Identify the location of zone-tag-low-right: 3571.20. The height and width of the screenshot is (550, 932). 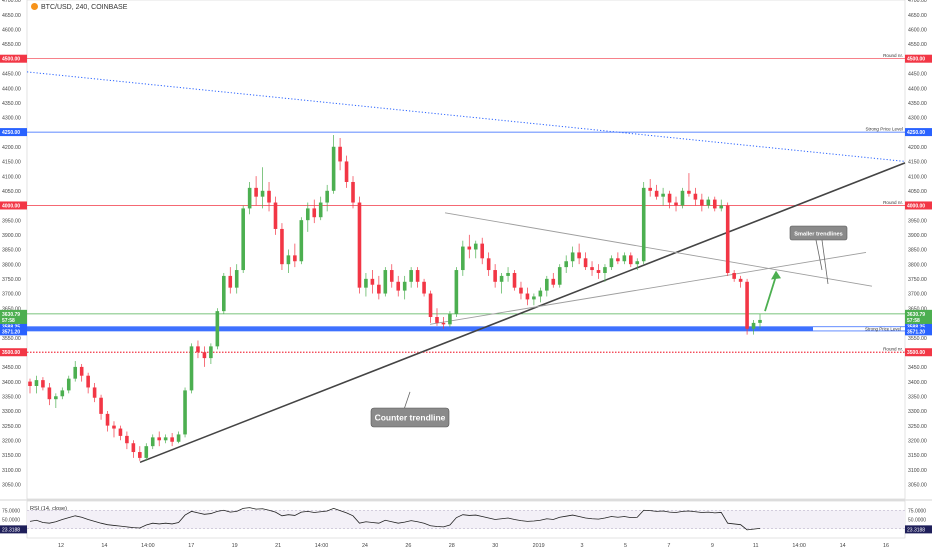
(916, 332).